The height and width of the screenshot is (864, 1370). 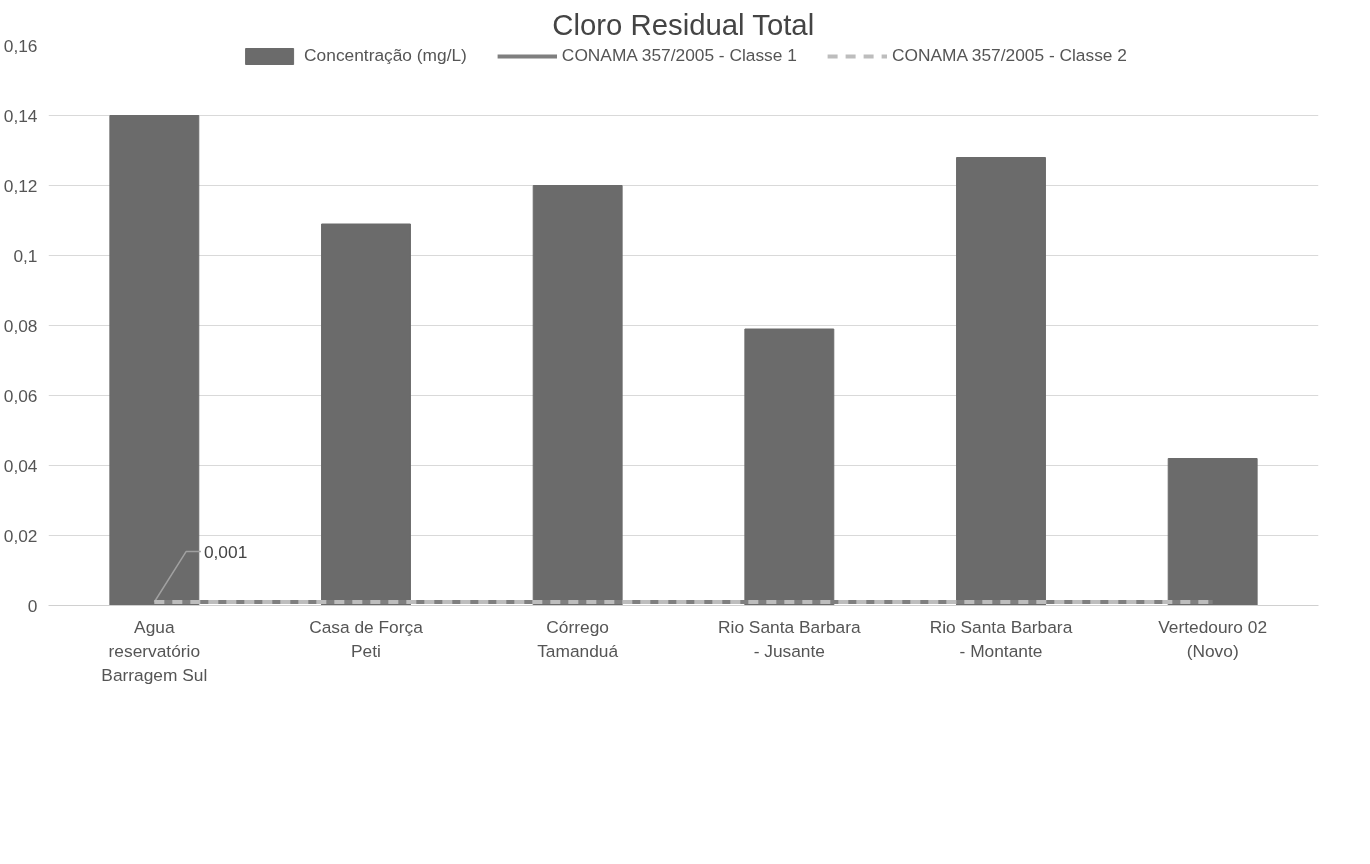 I want to click on y-tick-label: 0,08, so click(x=20, y=325).